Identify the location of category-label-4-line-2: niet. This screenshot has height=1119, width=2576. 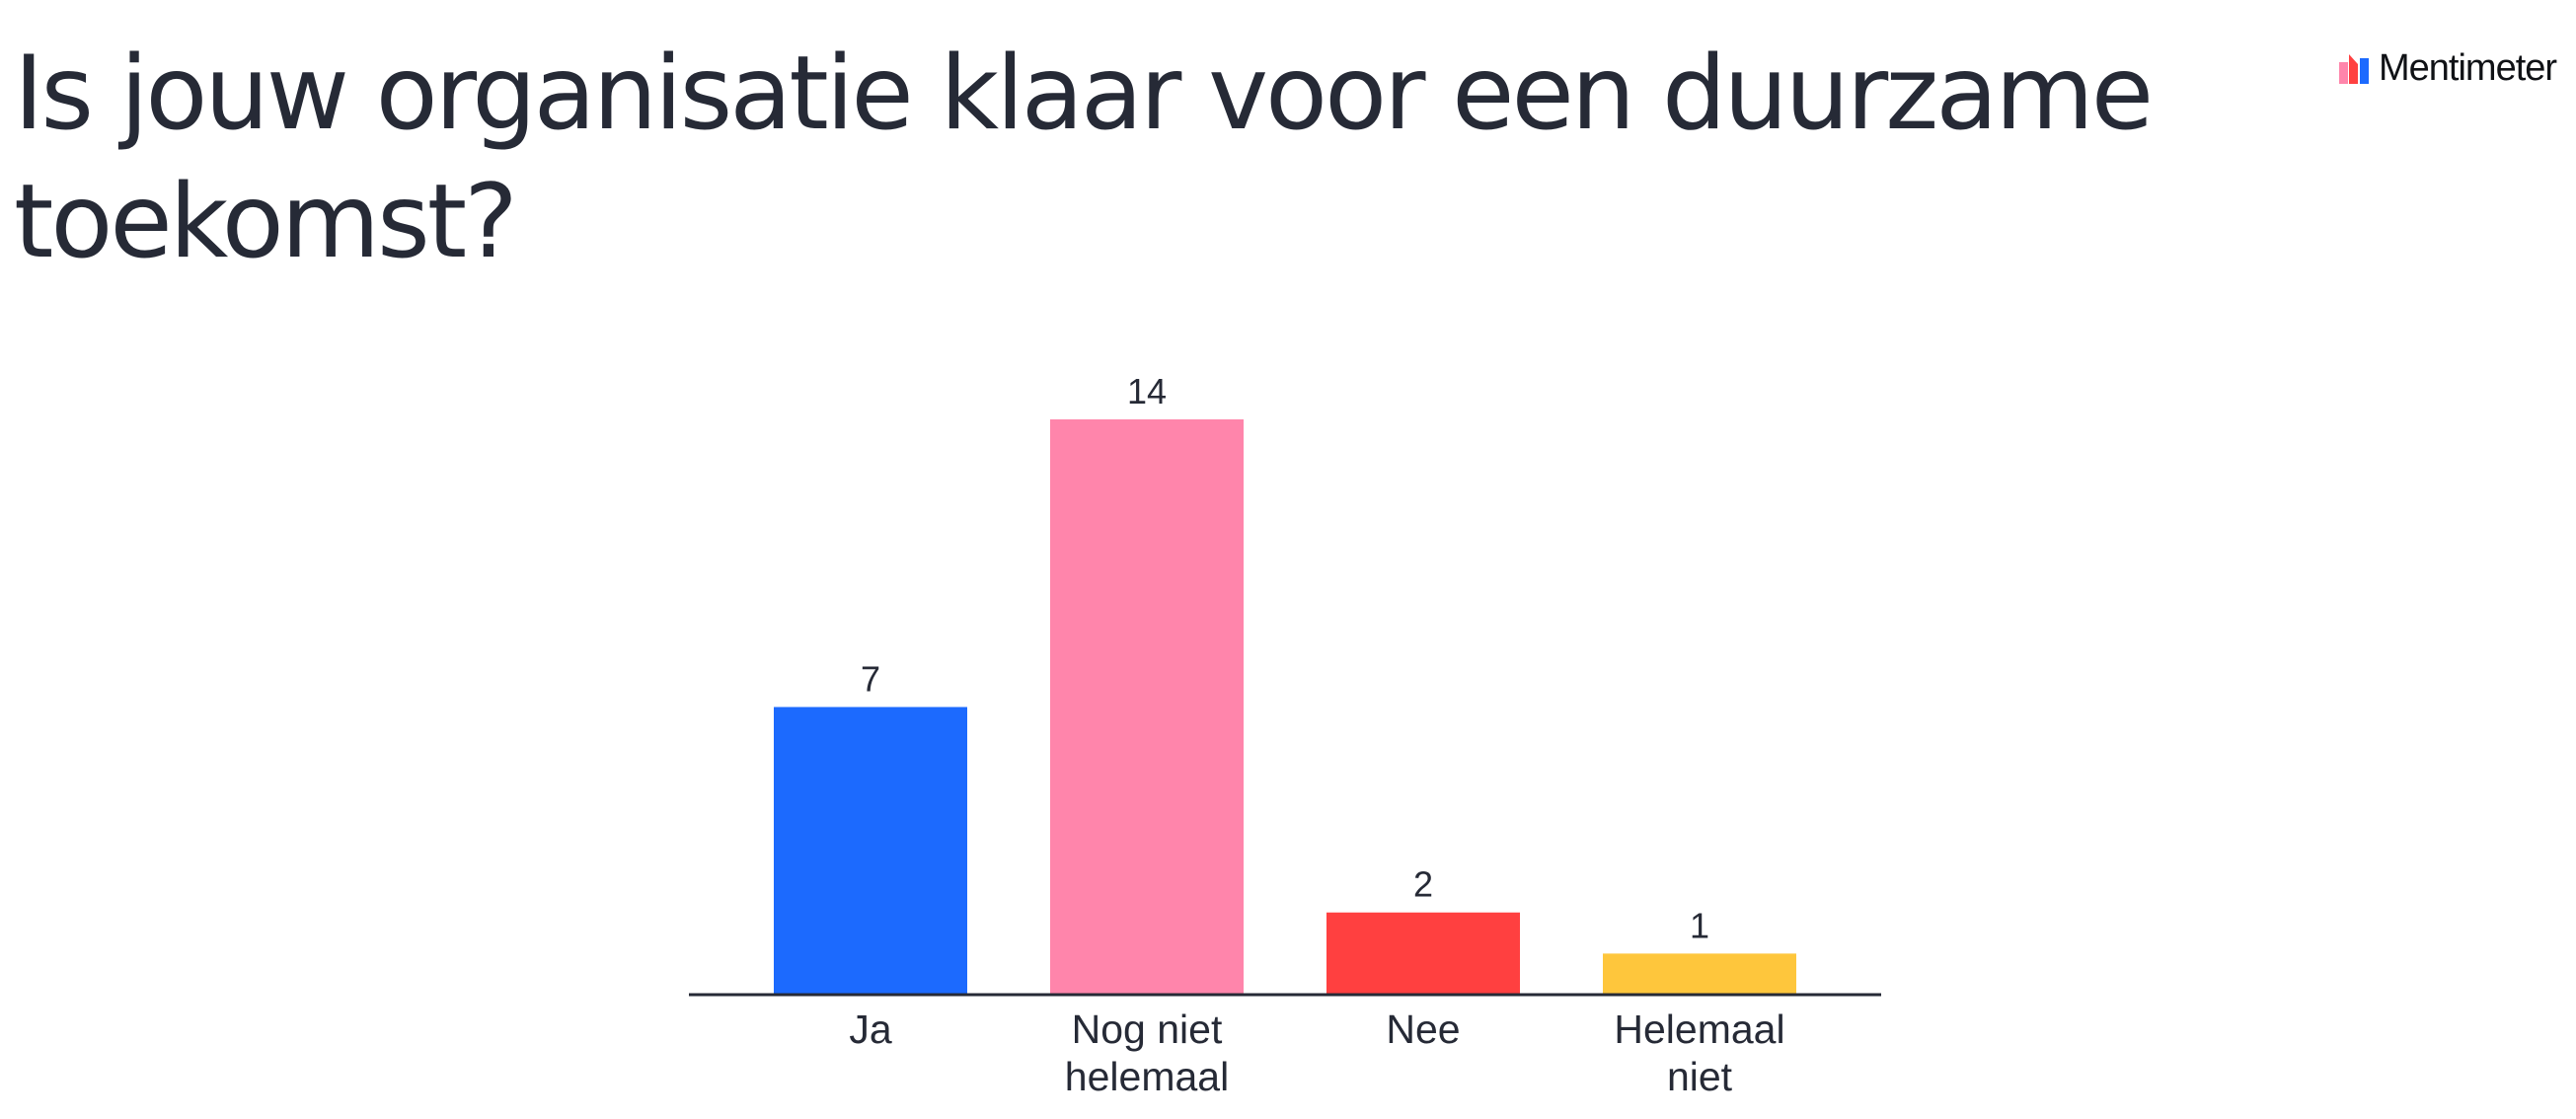
(1700, 1076).